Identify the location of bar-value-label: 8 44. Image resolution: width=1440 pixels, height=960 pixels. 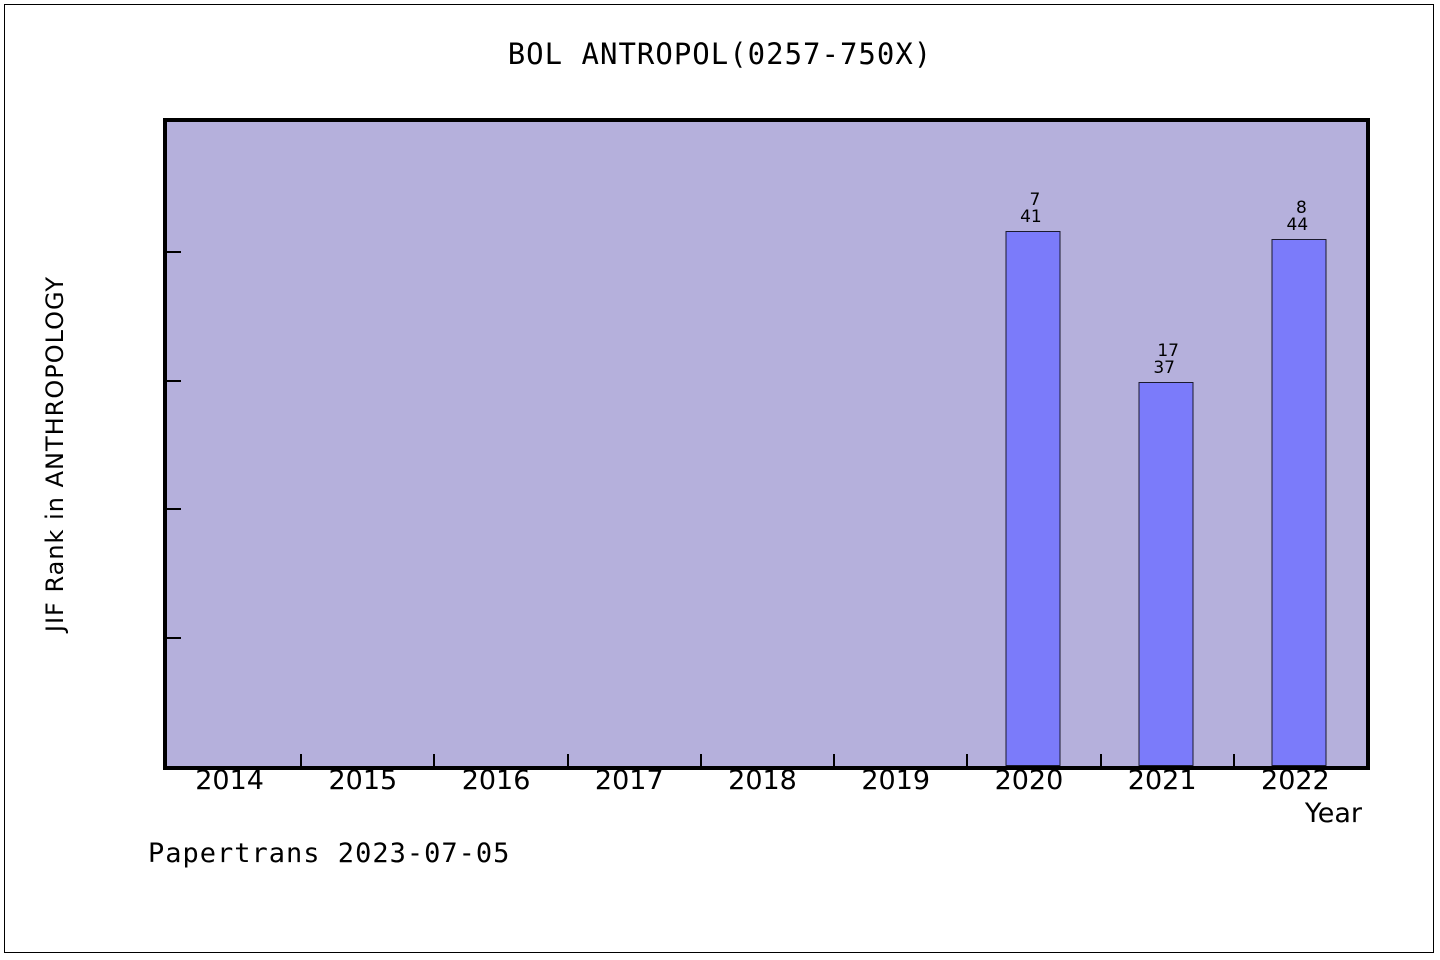
(1298, 216).